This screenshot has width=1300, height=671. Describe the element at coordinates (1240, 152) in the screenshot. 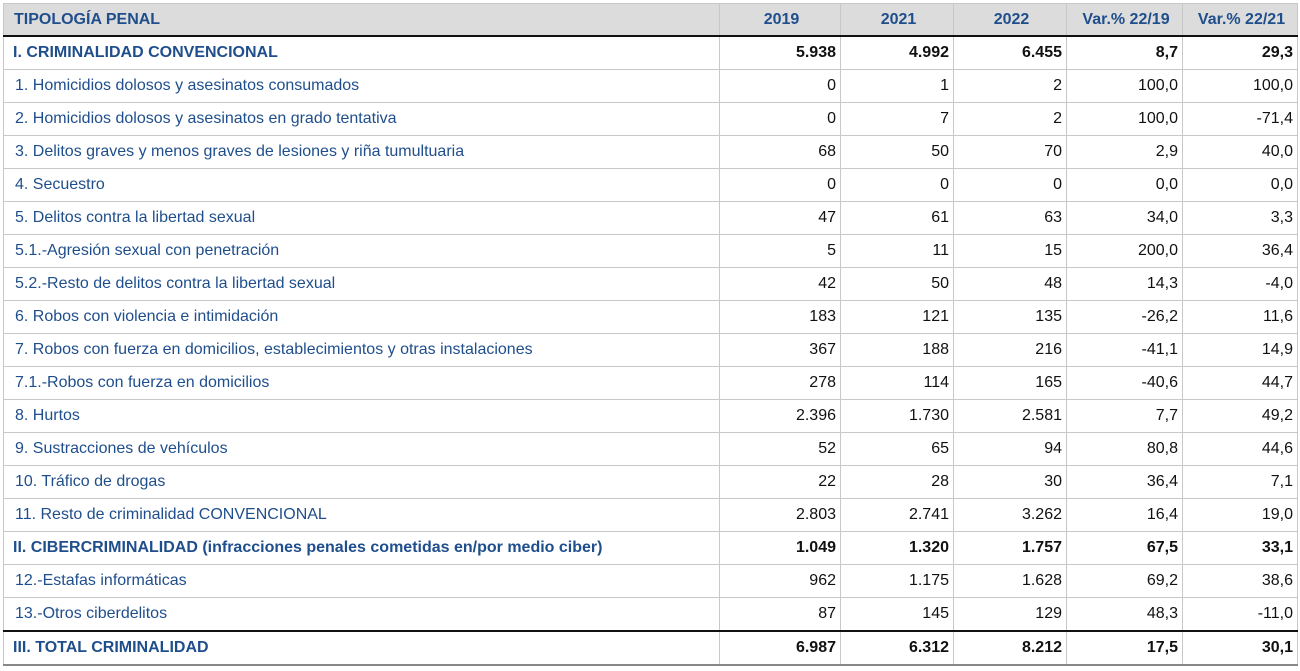

I see `cell-var-22-21: 40,0` at that location.